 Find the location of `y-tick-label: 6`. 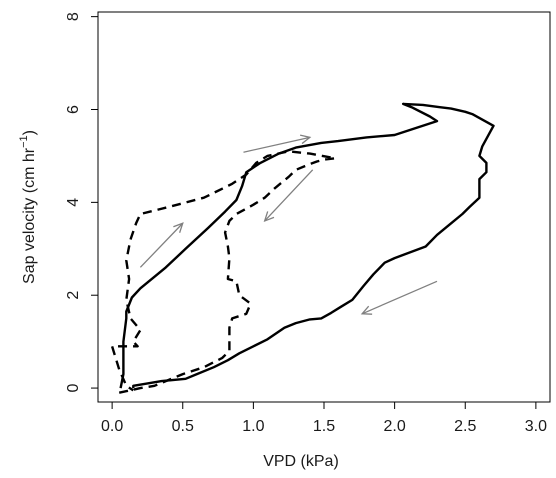

y-tick-label: 6 is located at coordinates (73, 109).